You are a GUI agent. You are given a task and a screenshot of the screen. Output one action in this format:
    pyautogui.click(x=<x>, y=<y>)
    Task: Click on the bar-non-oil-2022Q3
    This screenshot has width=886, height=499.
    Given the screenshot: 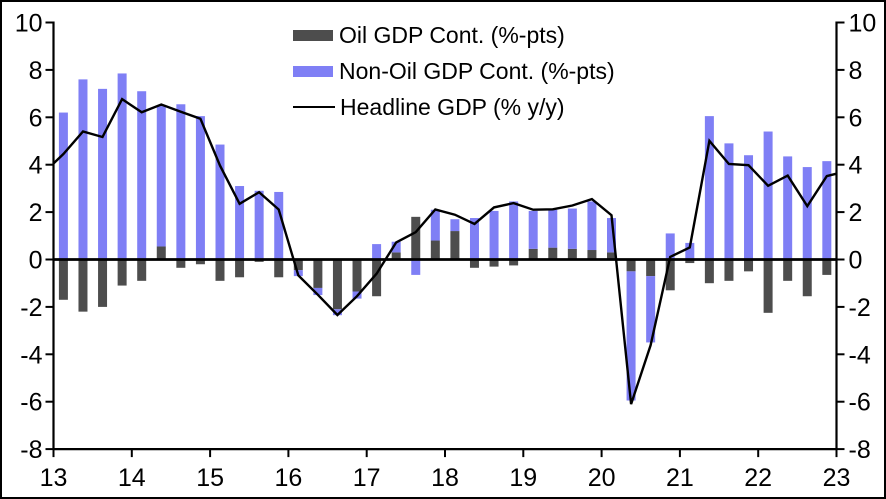 What is the action you would take?
    pyautogui.click(x=807, y=213)
    